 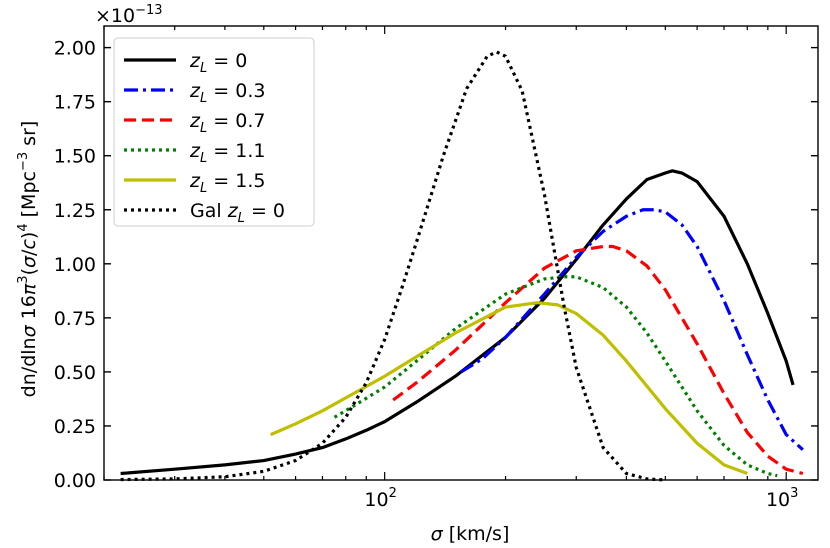 What do you see at coordinates (782, 498) in the screenshot?
I see `x-tick-label: 10³` at bounding box center [782, 498].